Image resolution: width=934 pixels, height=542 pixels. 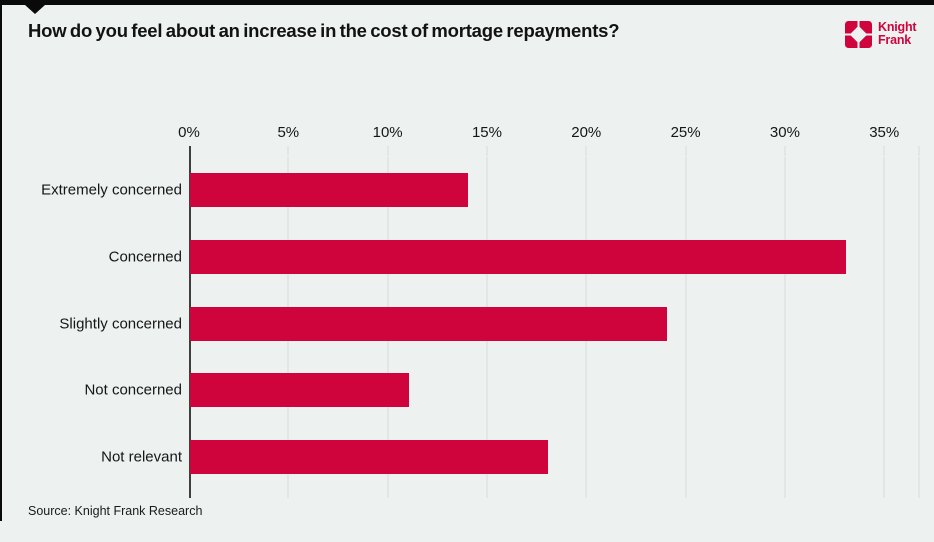 What do you see at coordinates (387, 132) in the screenshot?
I see `x-axis-tick-label: 10%` at bounding box center [387, 132].